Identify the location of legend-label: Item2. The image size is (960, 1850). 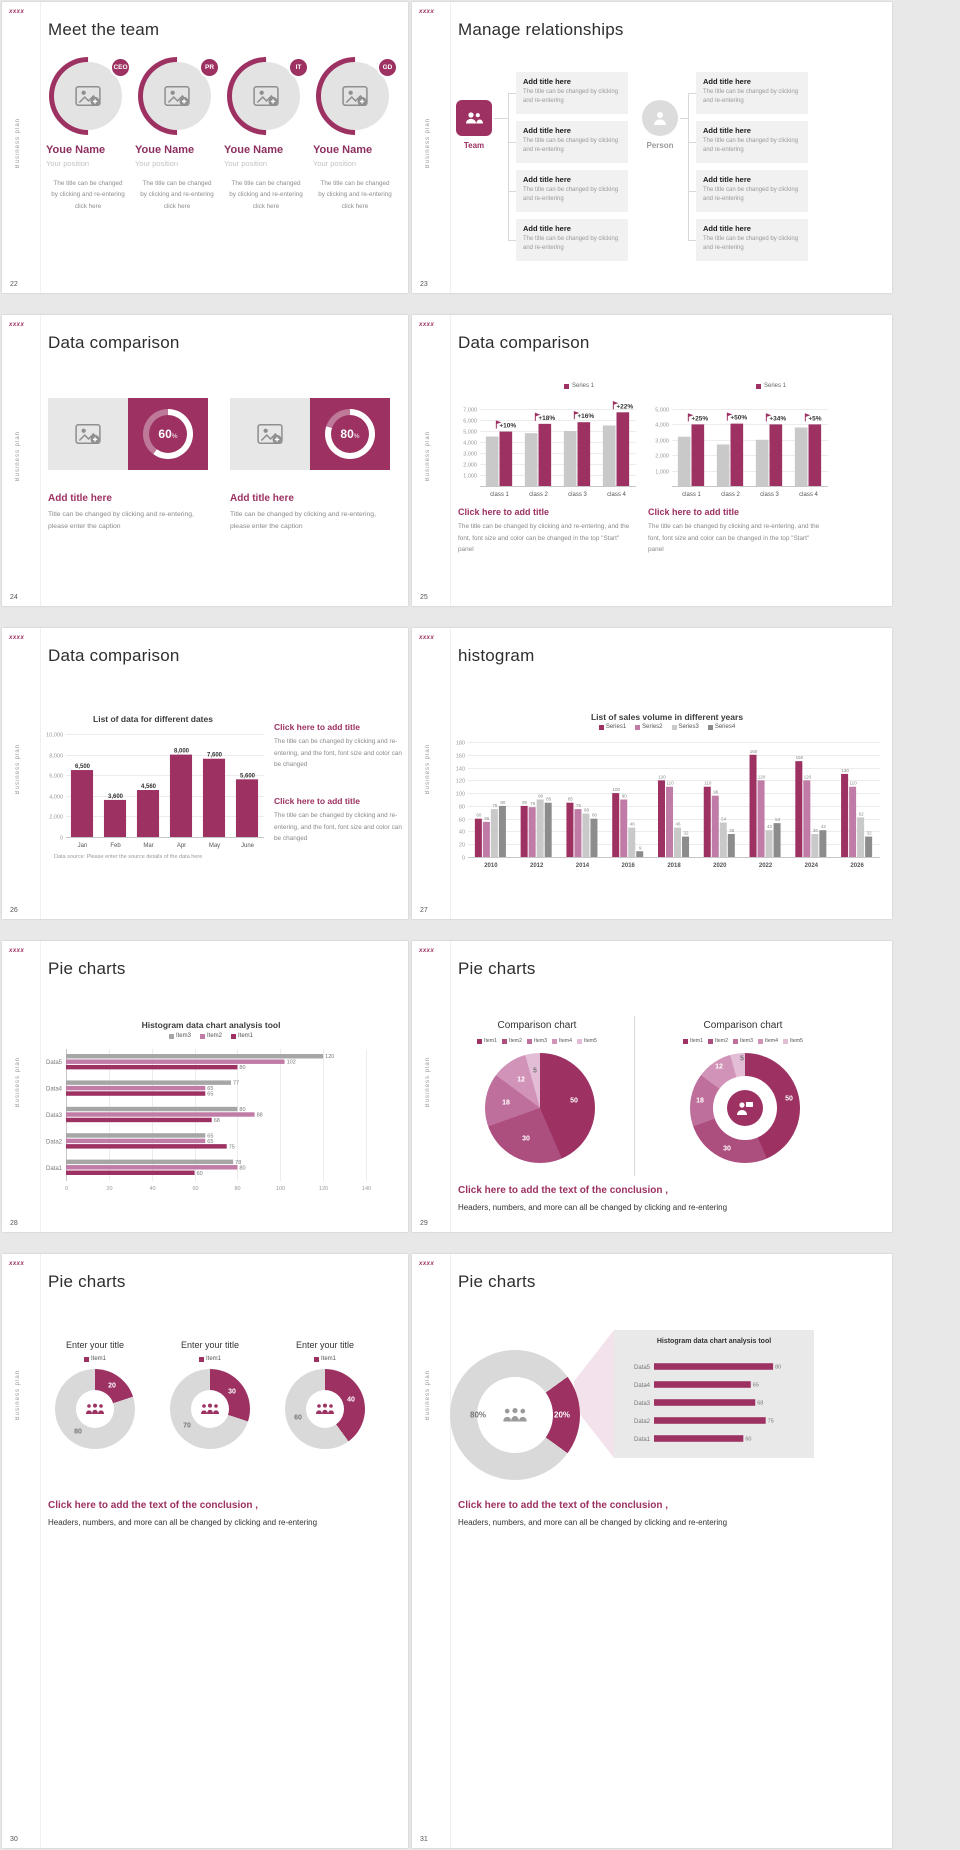
(721, 1041).